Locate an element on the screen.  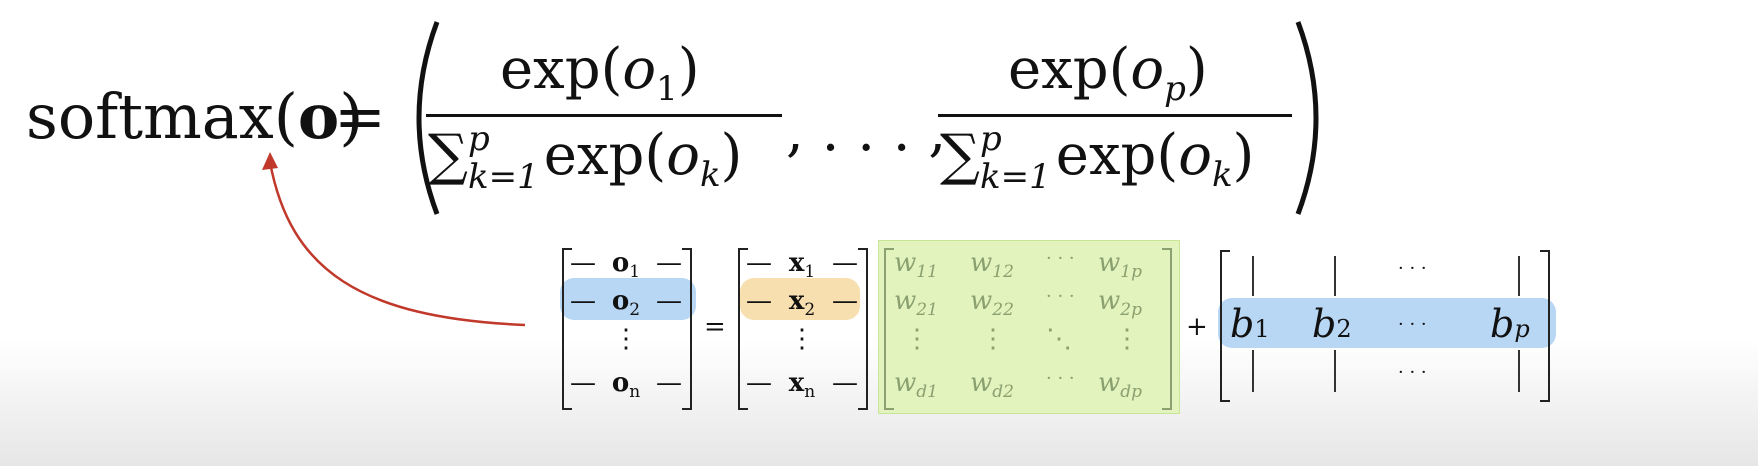
softmax-arg-o: o is located at coordinates (318, 116).